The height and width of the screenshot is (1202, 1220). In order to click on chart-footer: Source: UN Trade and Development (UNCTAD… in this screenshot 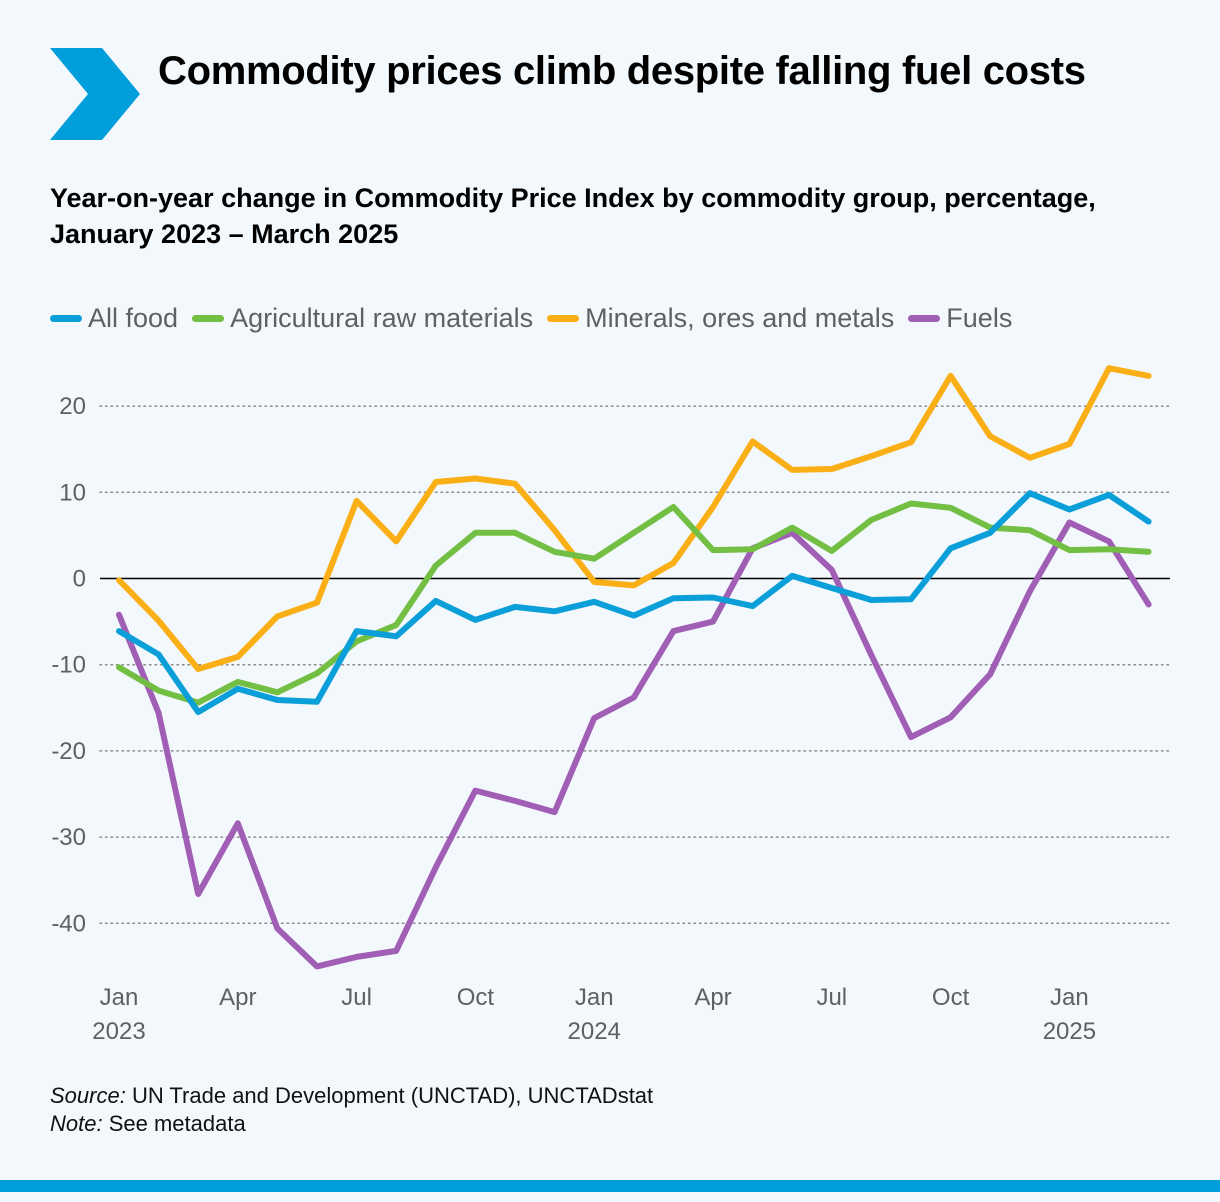, I will do `click(351, 1110)`.